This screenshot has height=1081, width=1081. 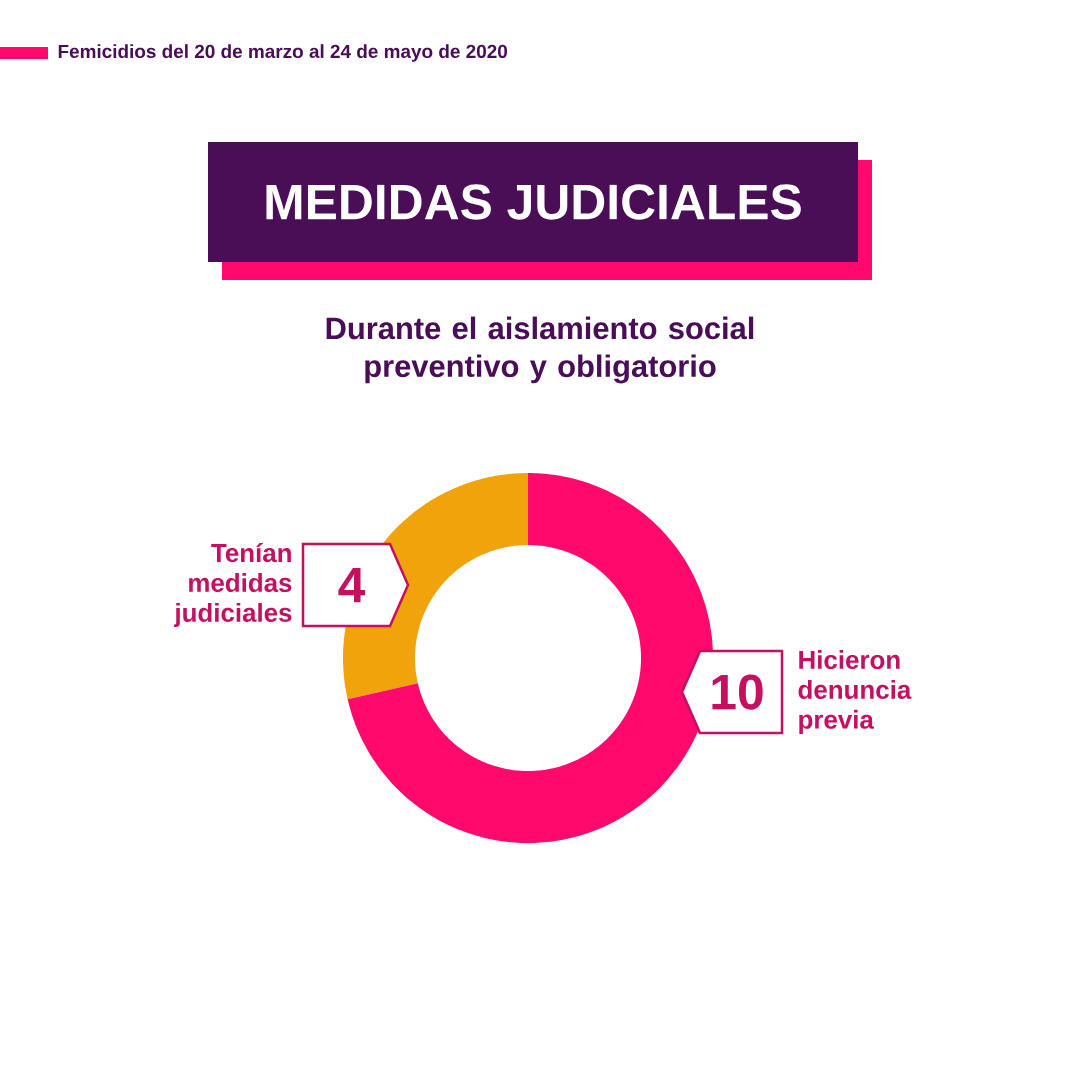 I want to click on chart-subtitle: Durante el aislamiento social preventivo y obligatorio, so click(x=540, y=350).